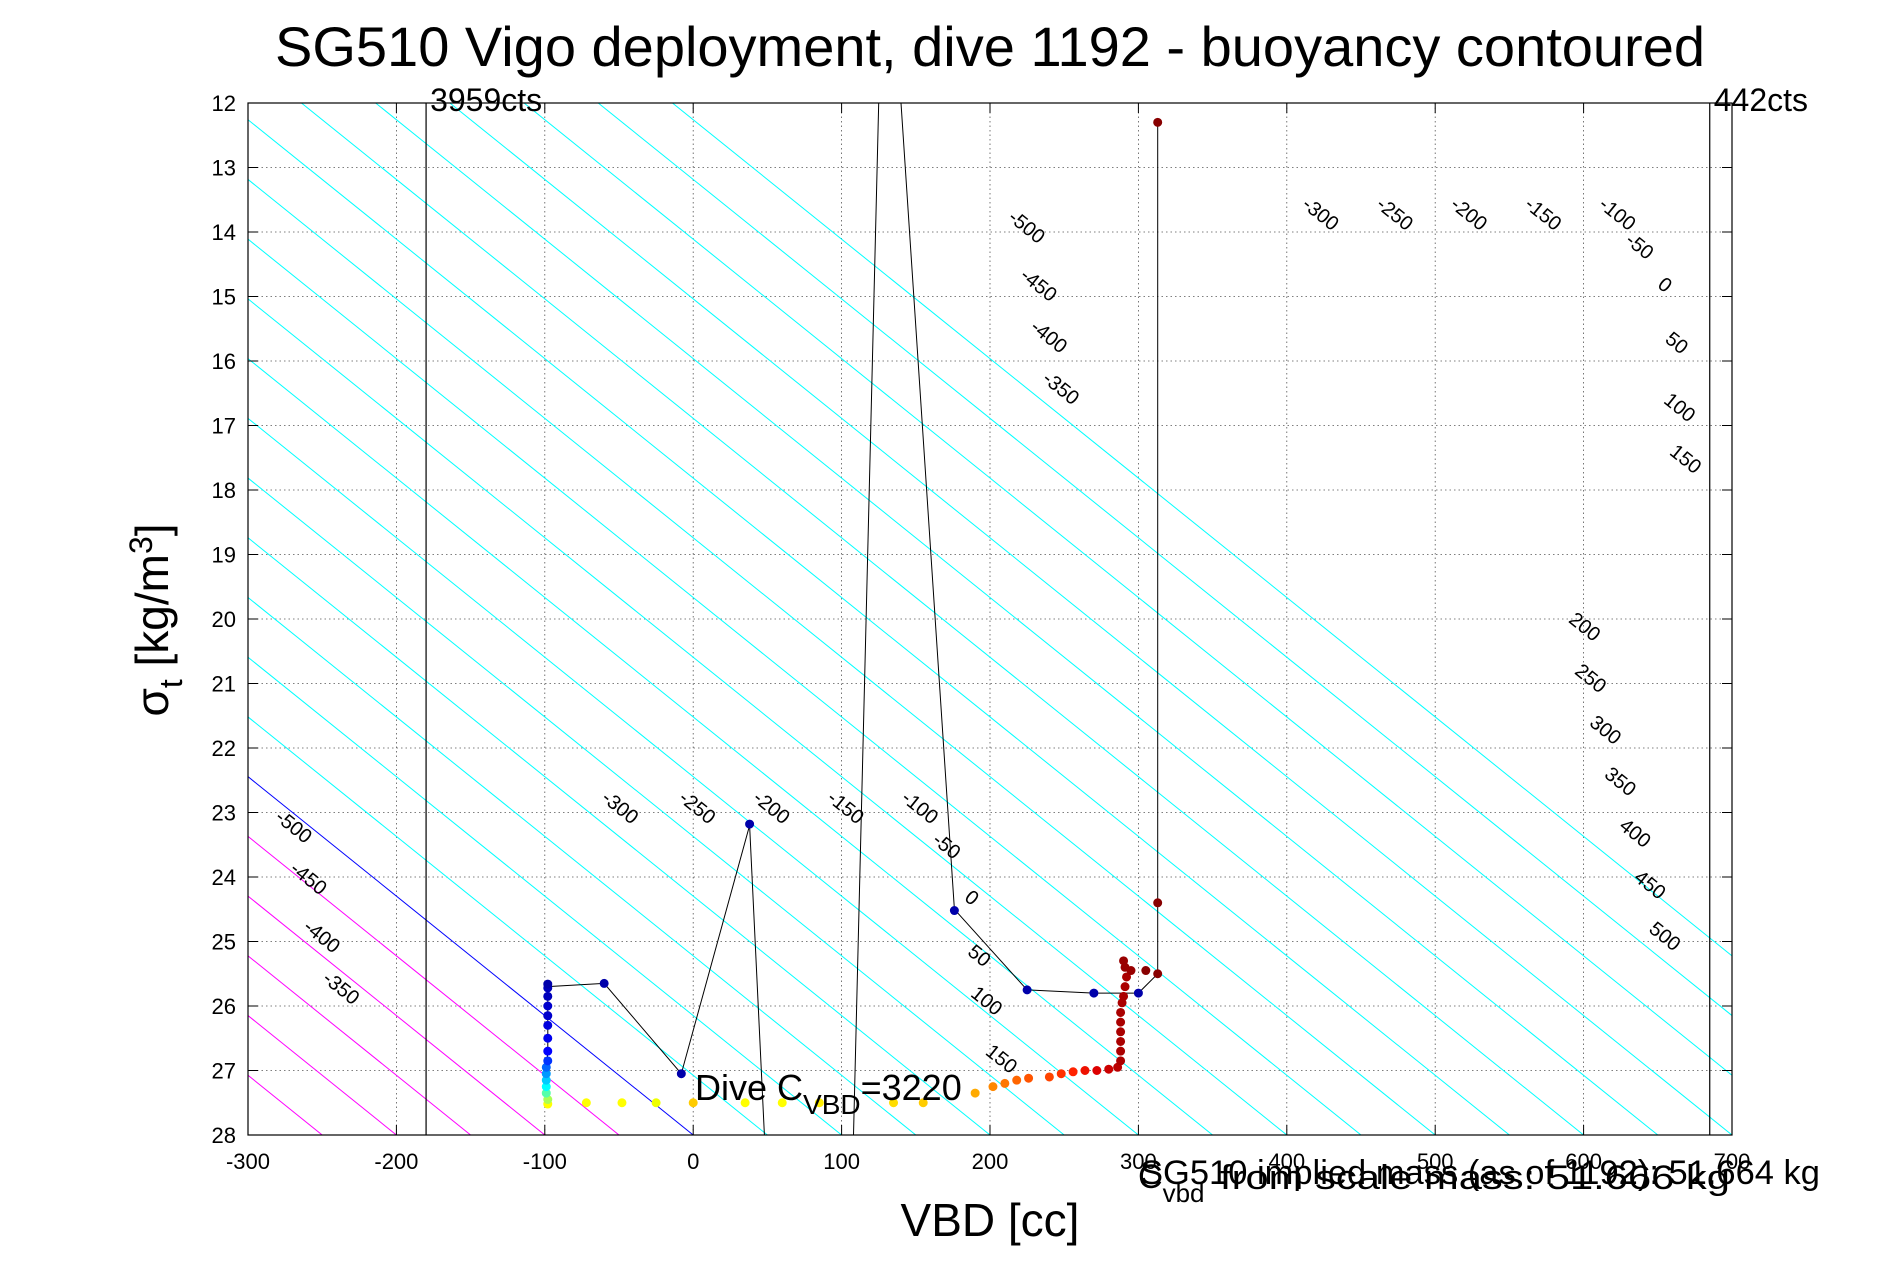  I want to click on x-axis-label: VBD [cc], so click(990, 1220).